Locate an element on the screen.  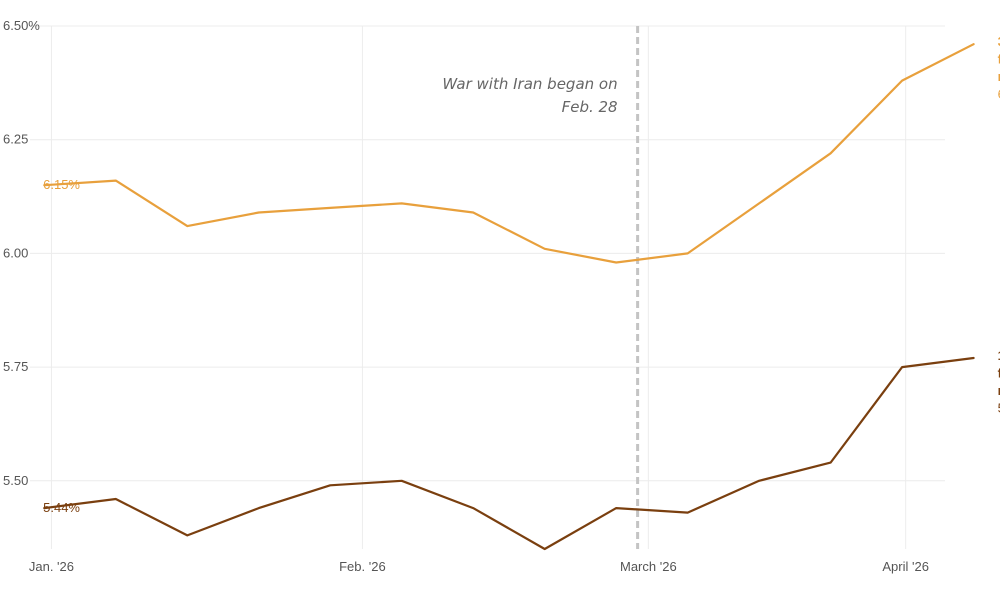
rate30-end-value-label: 6.46% is located at coordinates (999, 94).